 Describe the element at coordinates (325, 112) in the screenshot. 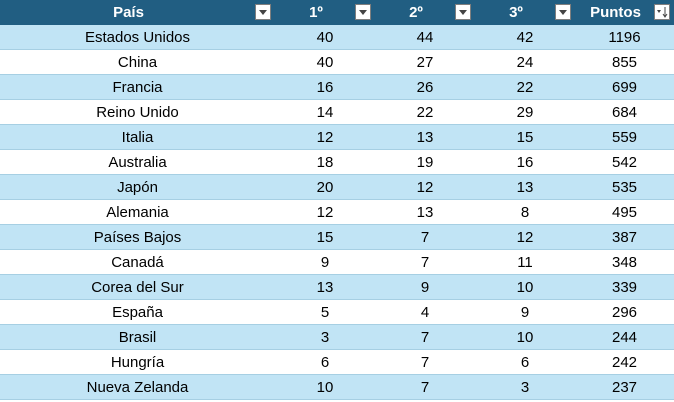

I see `data-cell: 14` at that location.